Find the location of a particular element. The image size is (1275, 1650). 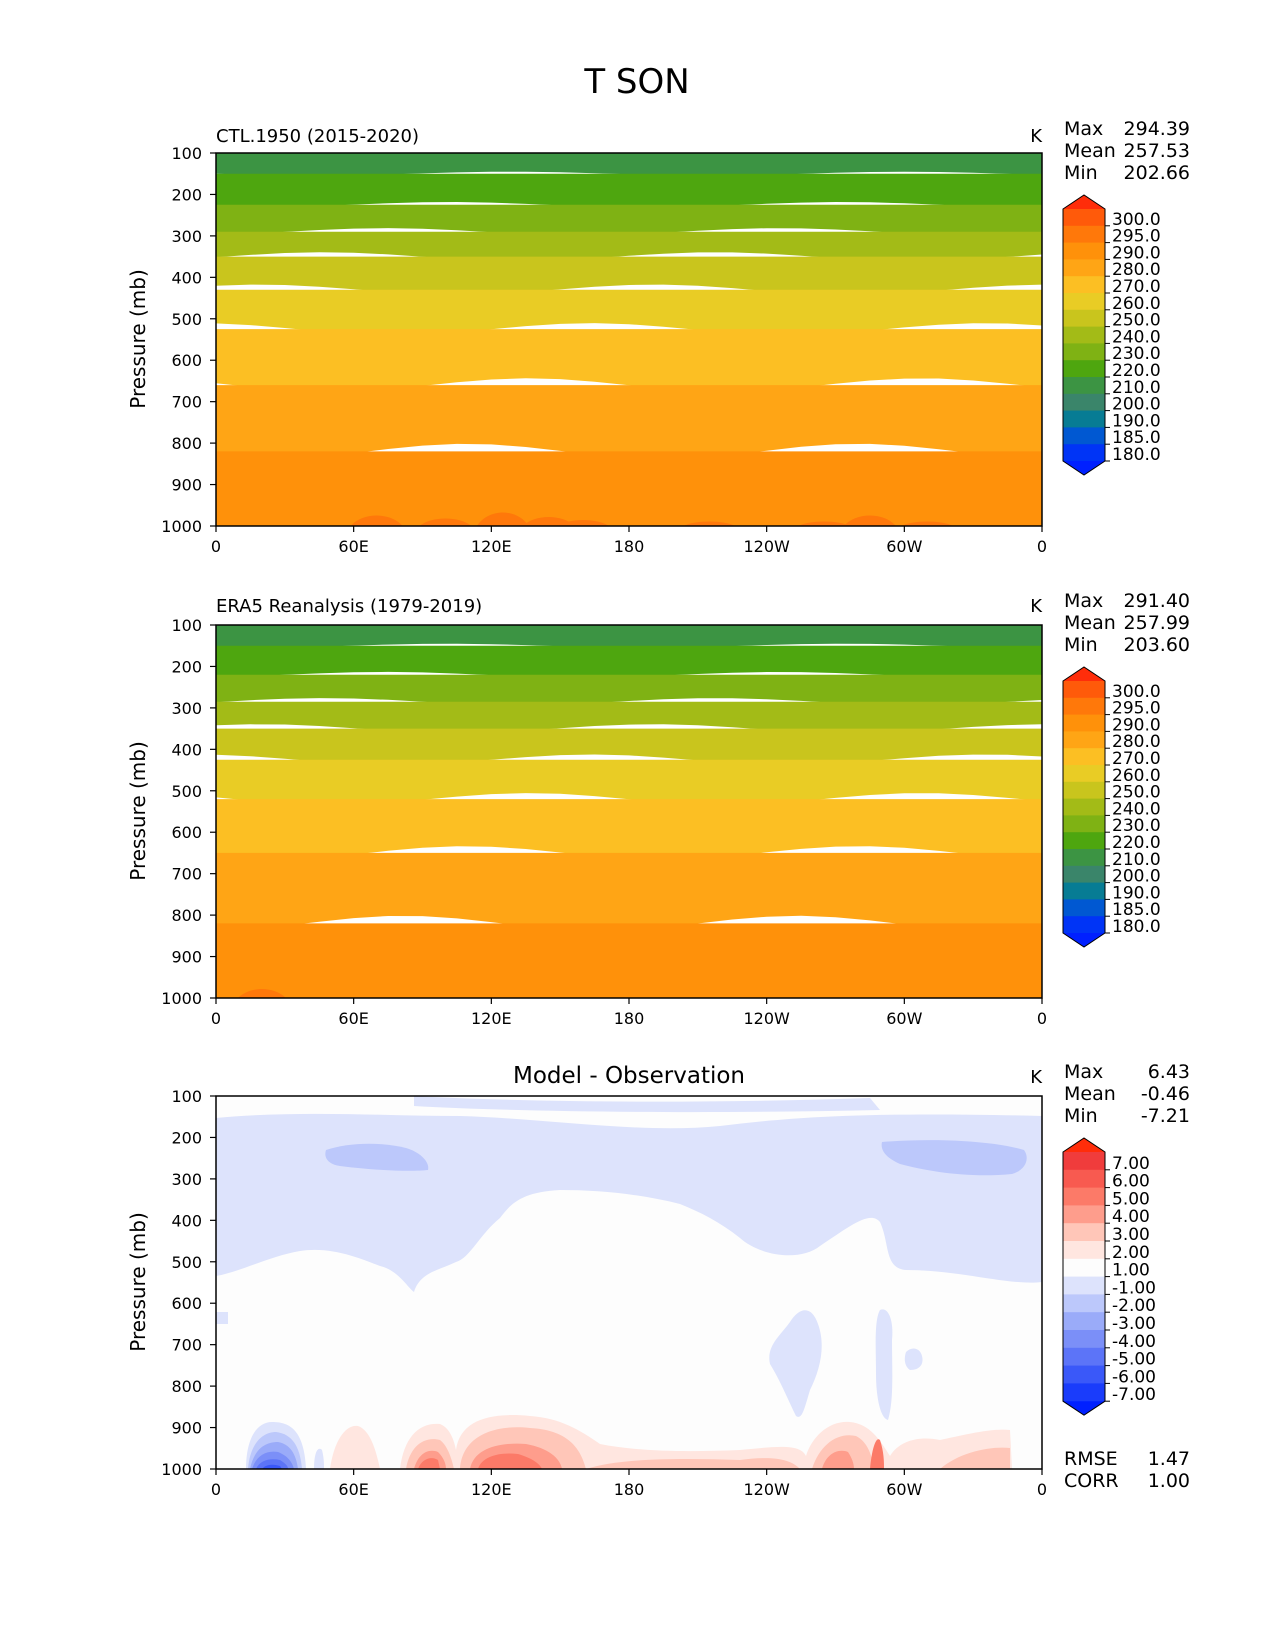

stats-block: Max 294.39 Mean 257.53 Min 202.66 is located at coordinates (1127, 151).